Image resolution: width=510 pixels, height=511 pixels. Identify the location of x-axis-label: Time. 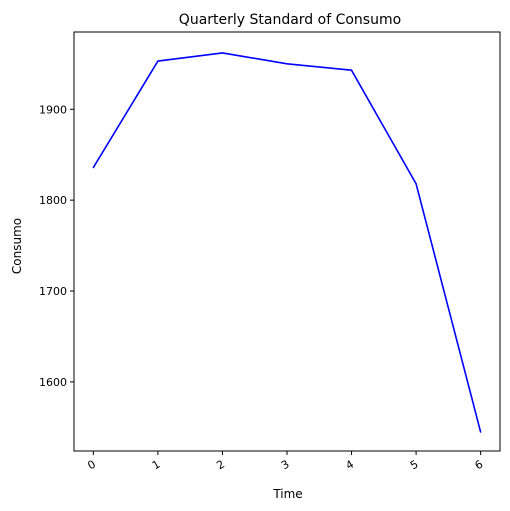
(287, 494).